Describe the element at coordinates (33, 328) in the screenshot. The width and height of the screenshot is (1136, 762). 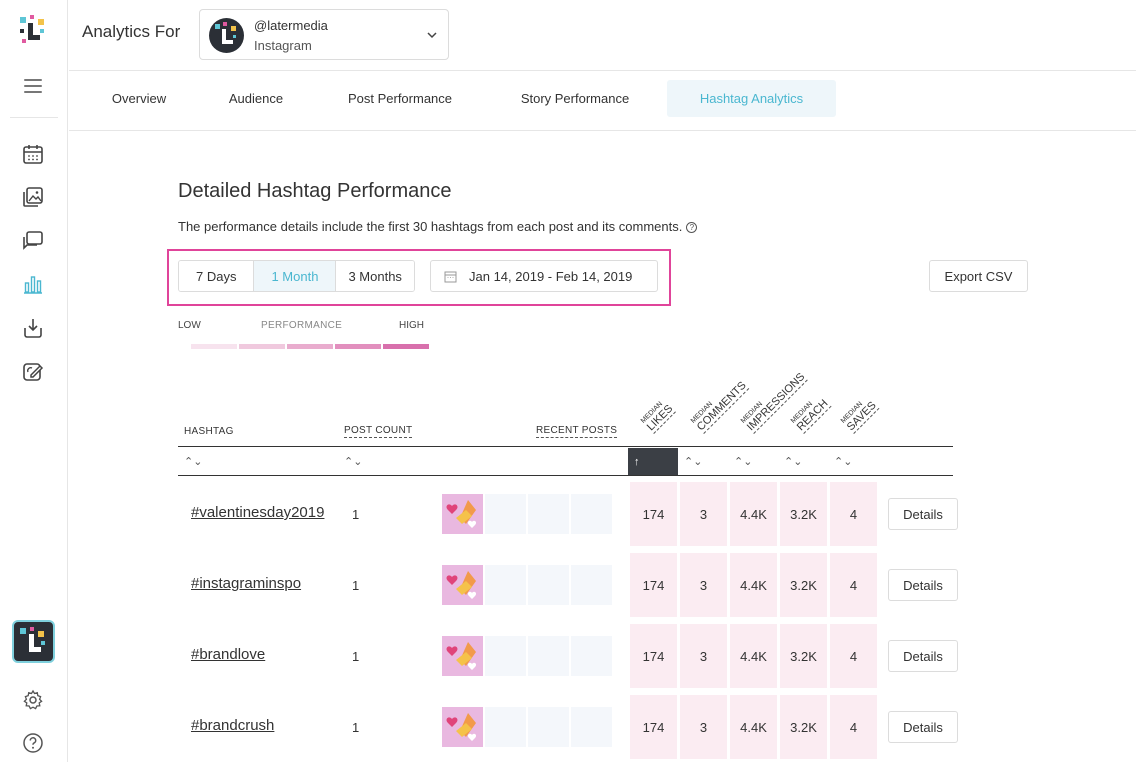
I see `download-icon` at that location.